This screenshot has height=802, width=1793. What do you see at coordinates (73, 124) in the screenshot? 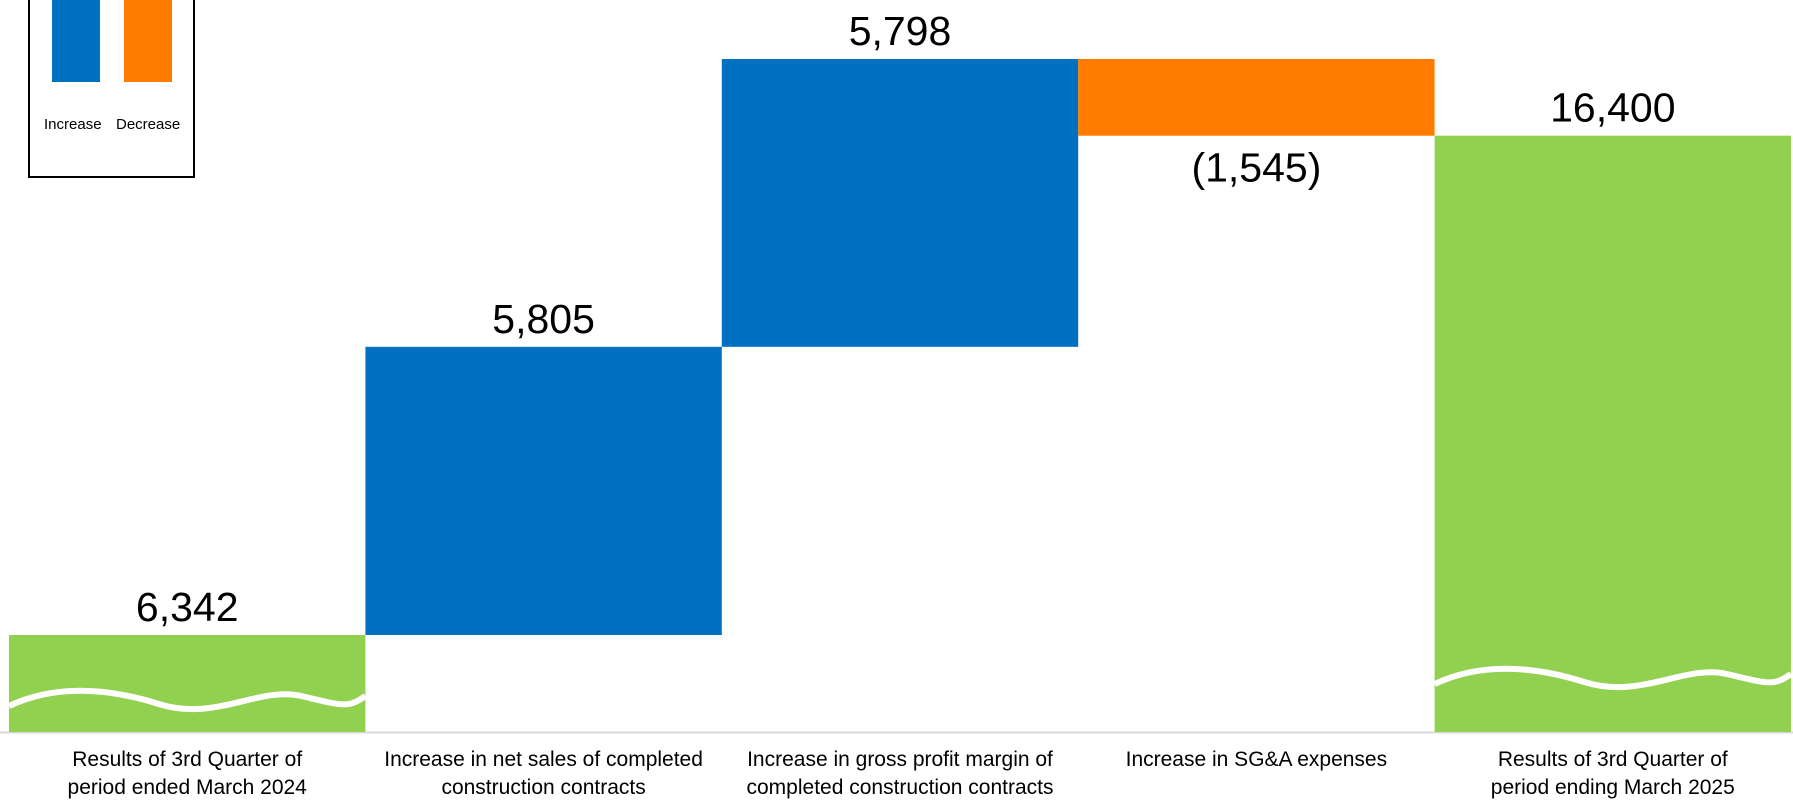
I see `legend-increase-label: Increase` at bounding box center [73, 124].